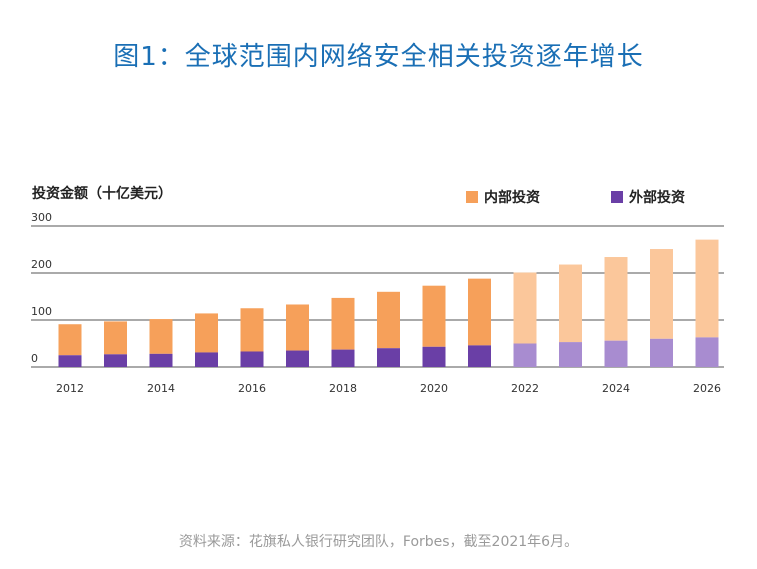 The width and height of the screenshot is (757, 569). I want to click on bar-outer-2025, so click(661, 352).